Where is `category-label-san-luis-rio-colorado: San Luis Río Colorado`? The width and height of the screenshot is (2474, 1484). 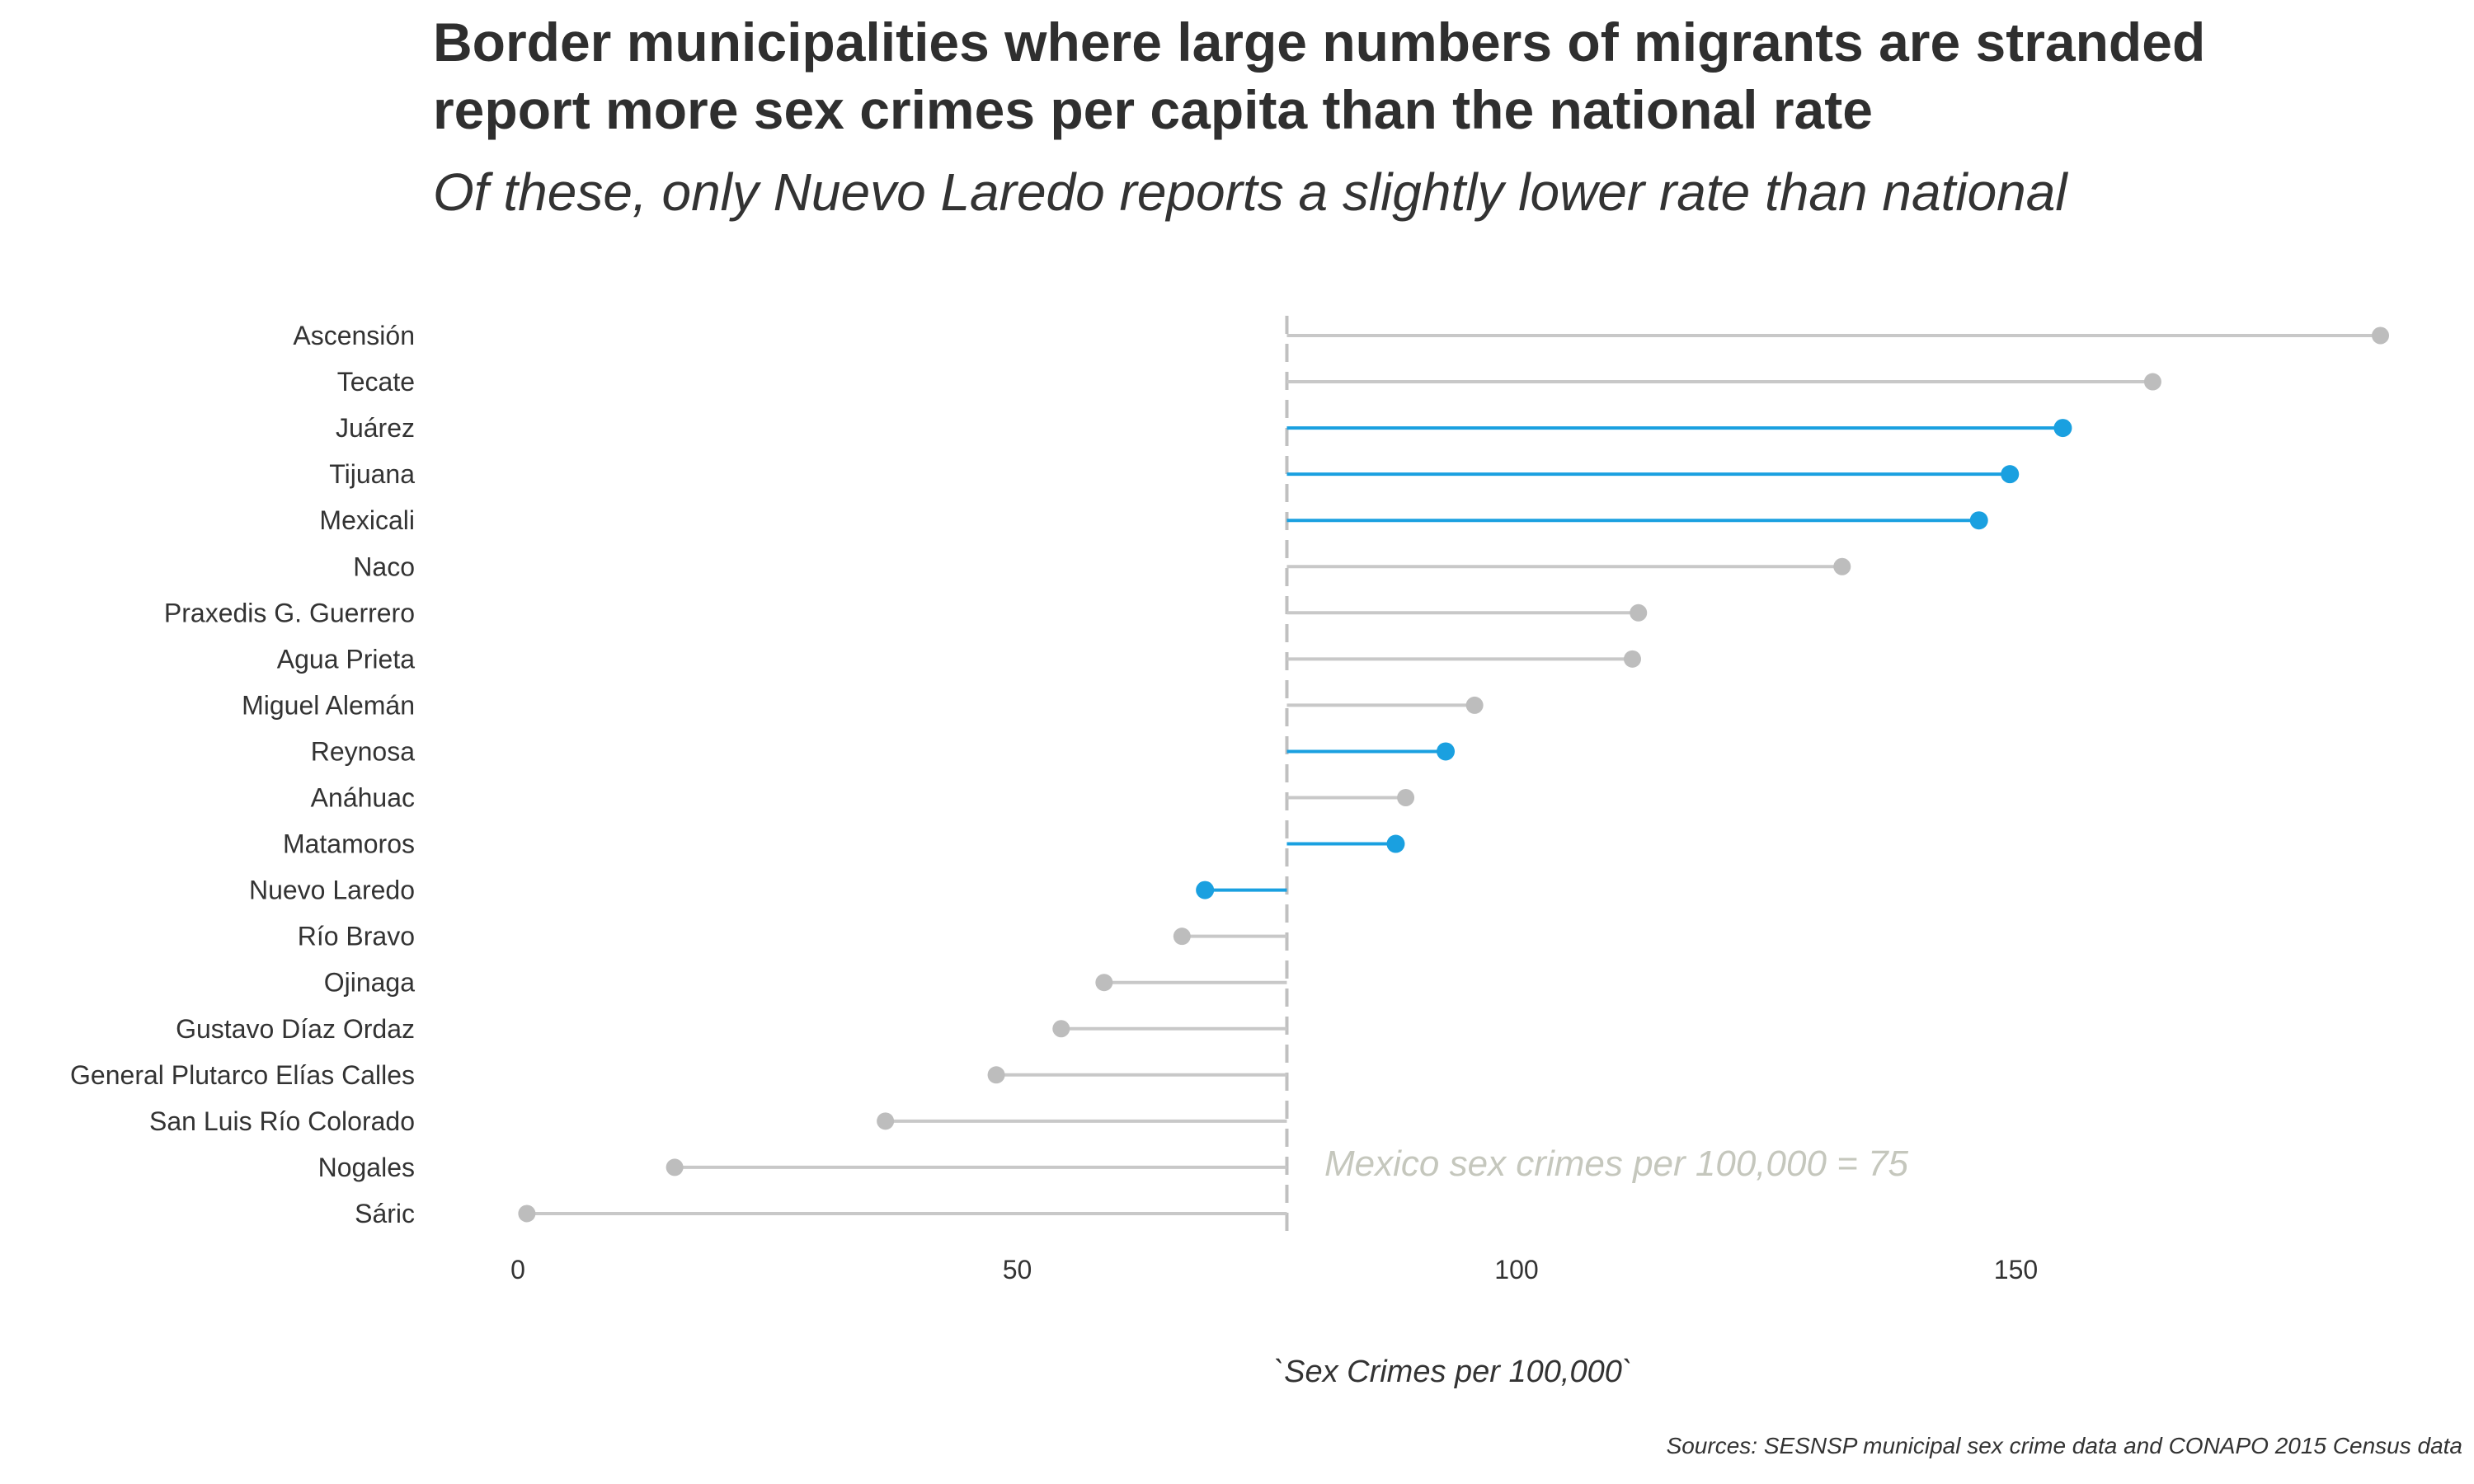
category-label-san-luis-rio-colorado: San Luis Río Colorado is located at coordinates (282, 1121).